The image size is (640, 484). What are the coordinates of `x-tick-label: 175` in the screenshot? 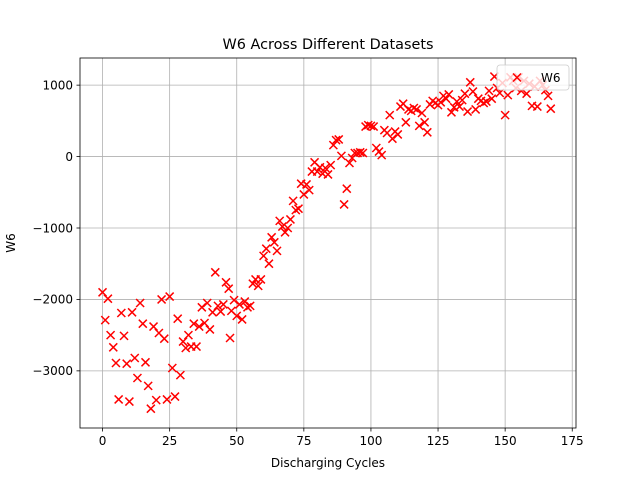 It's located at (572, 441).